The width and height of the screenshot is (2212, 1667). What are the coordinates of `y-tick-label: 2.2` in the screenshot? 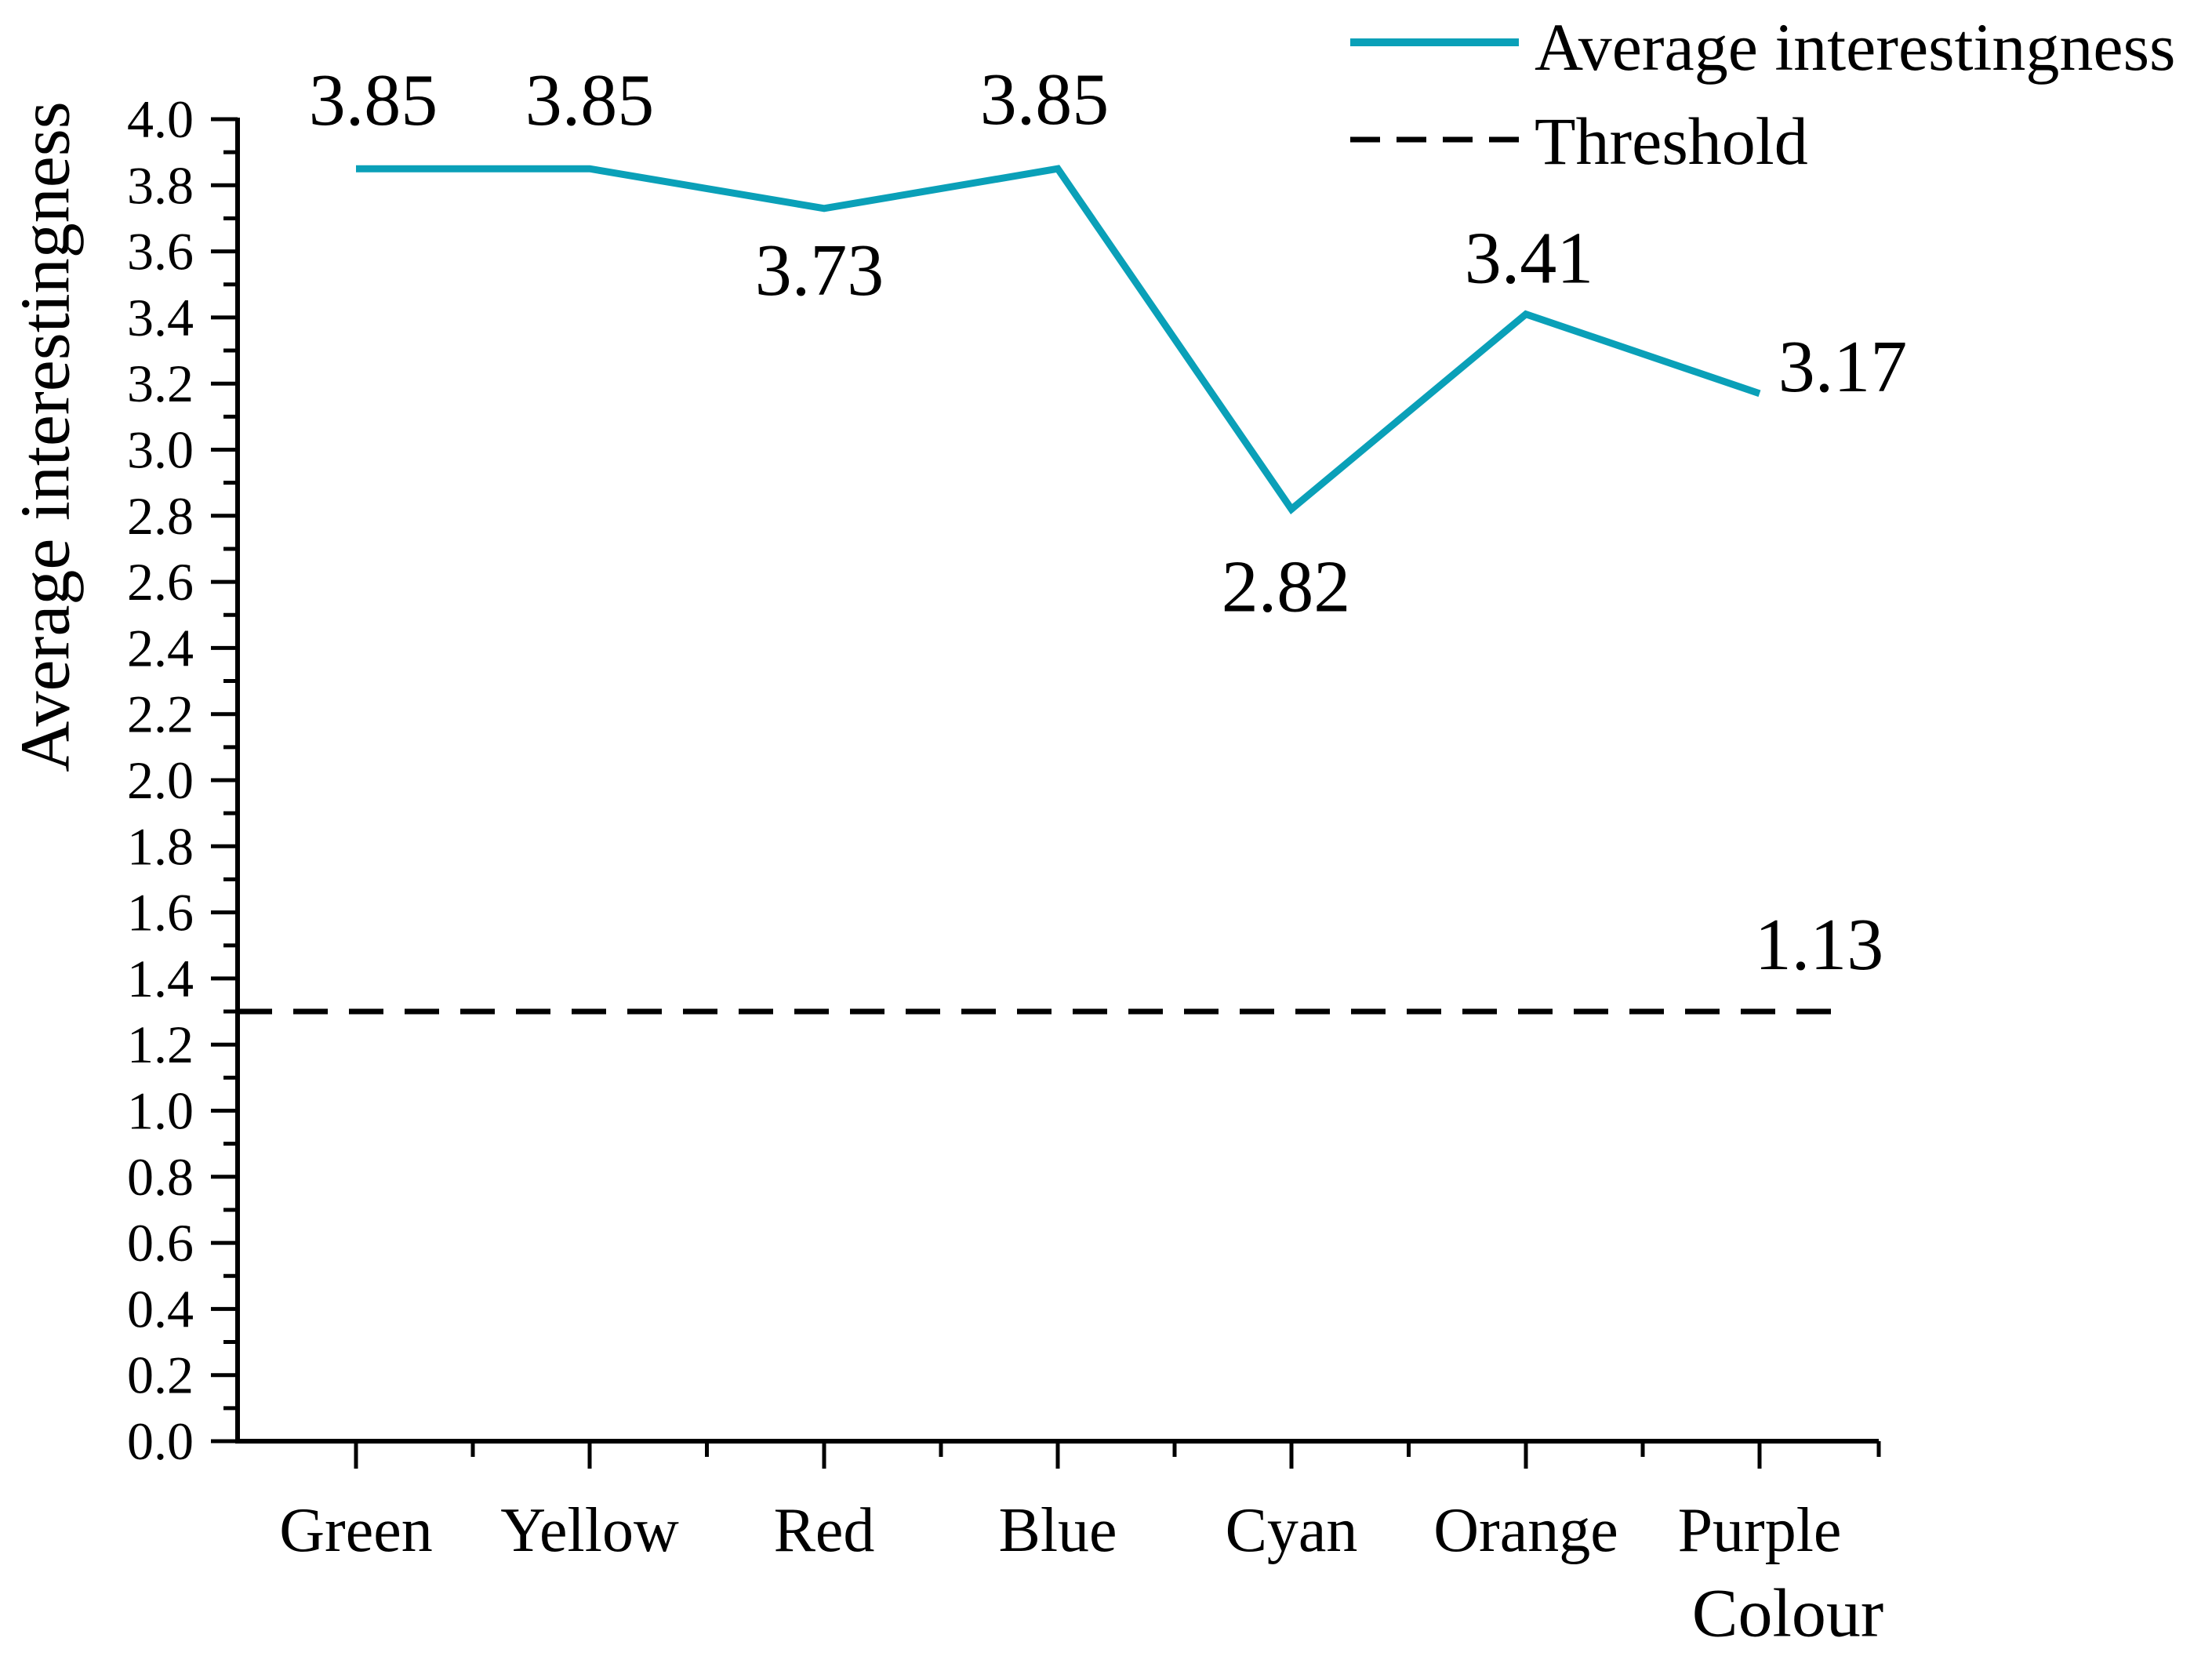 It's located at (160, 714).